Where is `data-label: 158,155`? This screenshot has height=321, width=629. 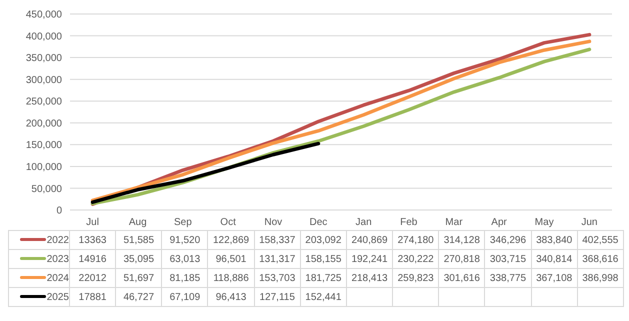
data-label: 158,155 is located at coordinates (323, 259).